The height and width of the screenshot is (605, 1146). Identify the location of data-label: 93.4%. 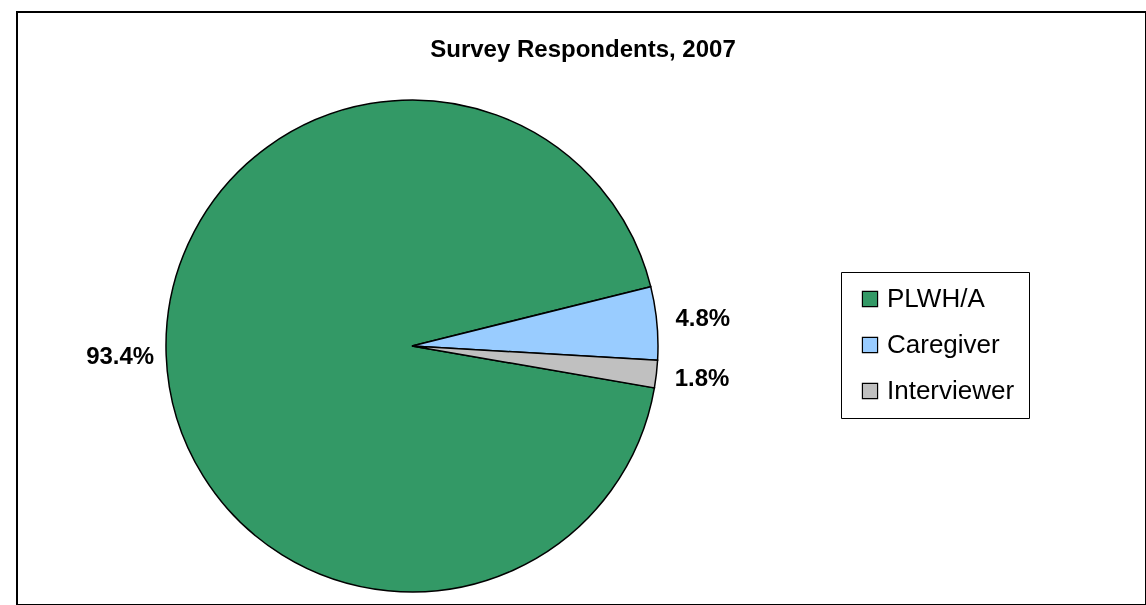
(120, 355).